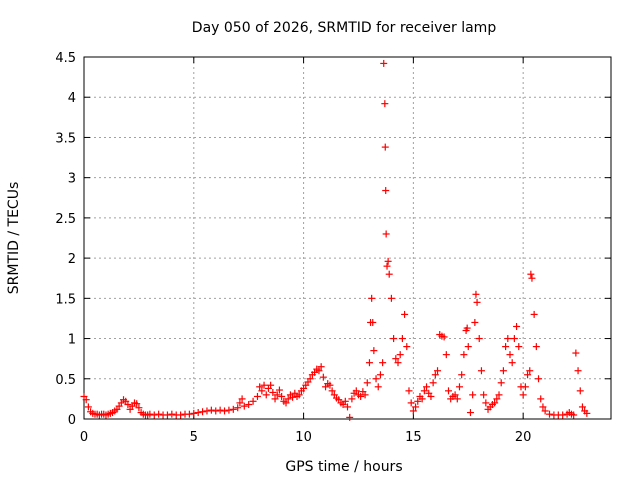  What do you see at coordinates (72, 420) in the screenshot?
I see `y-tick-label: 0` at bounding box center [72, 420].